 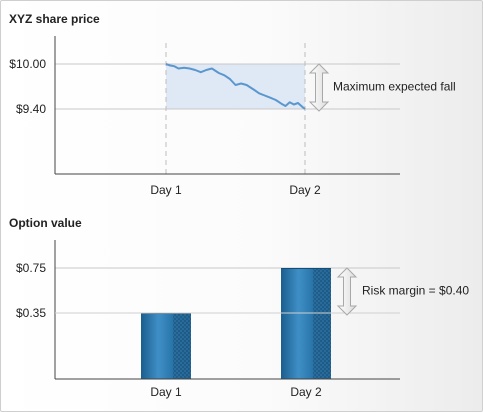 I want to click on option-y-tick-075: $0.75, so click(x=31, y=268).